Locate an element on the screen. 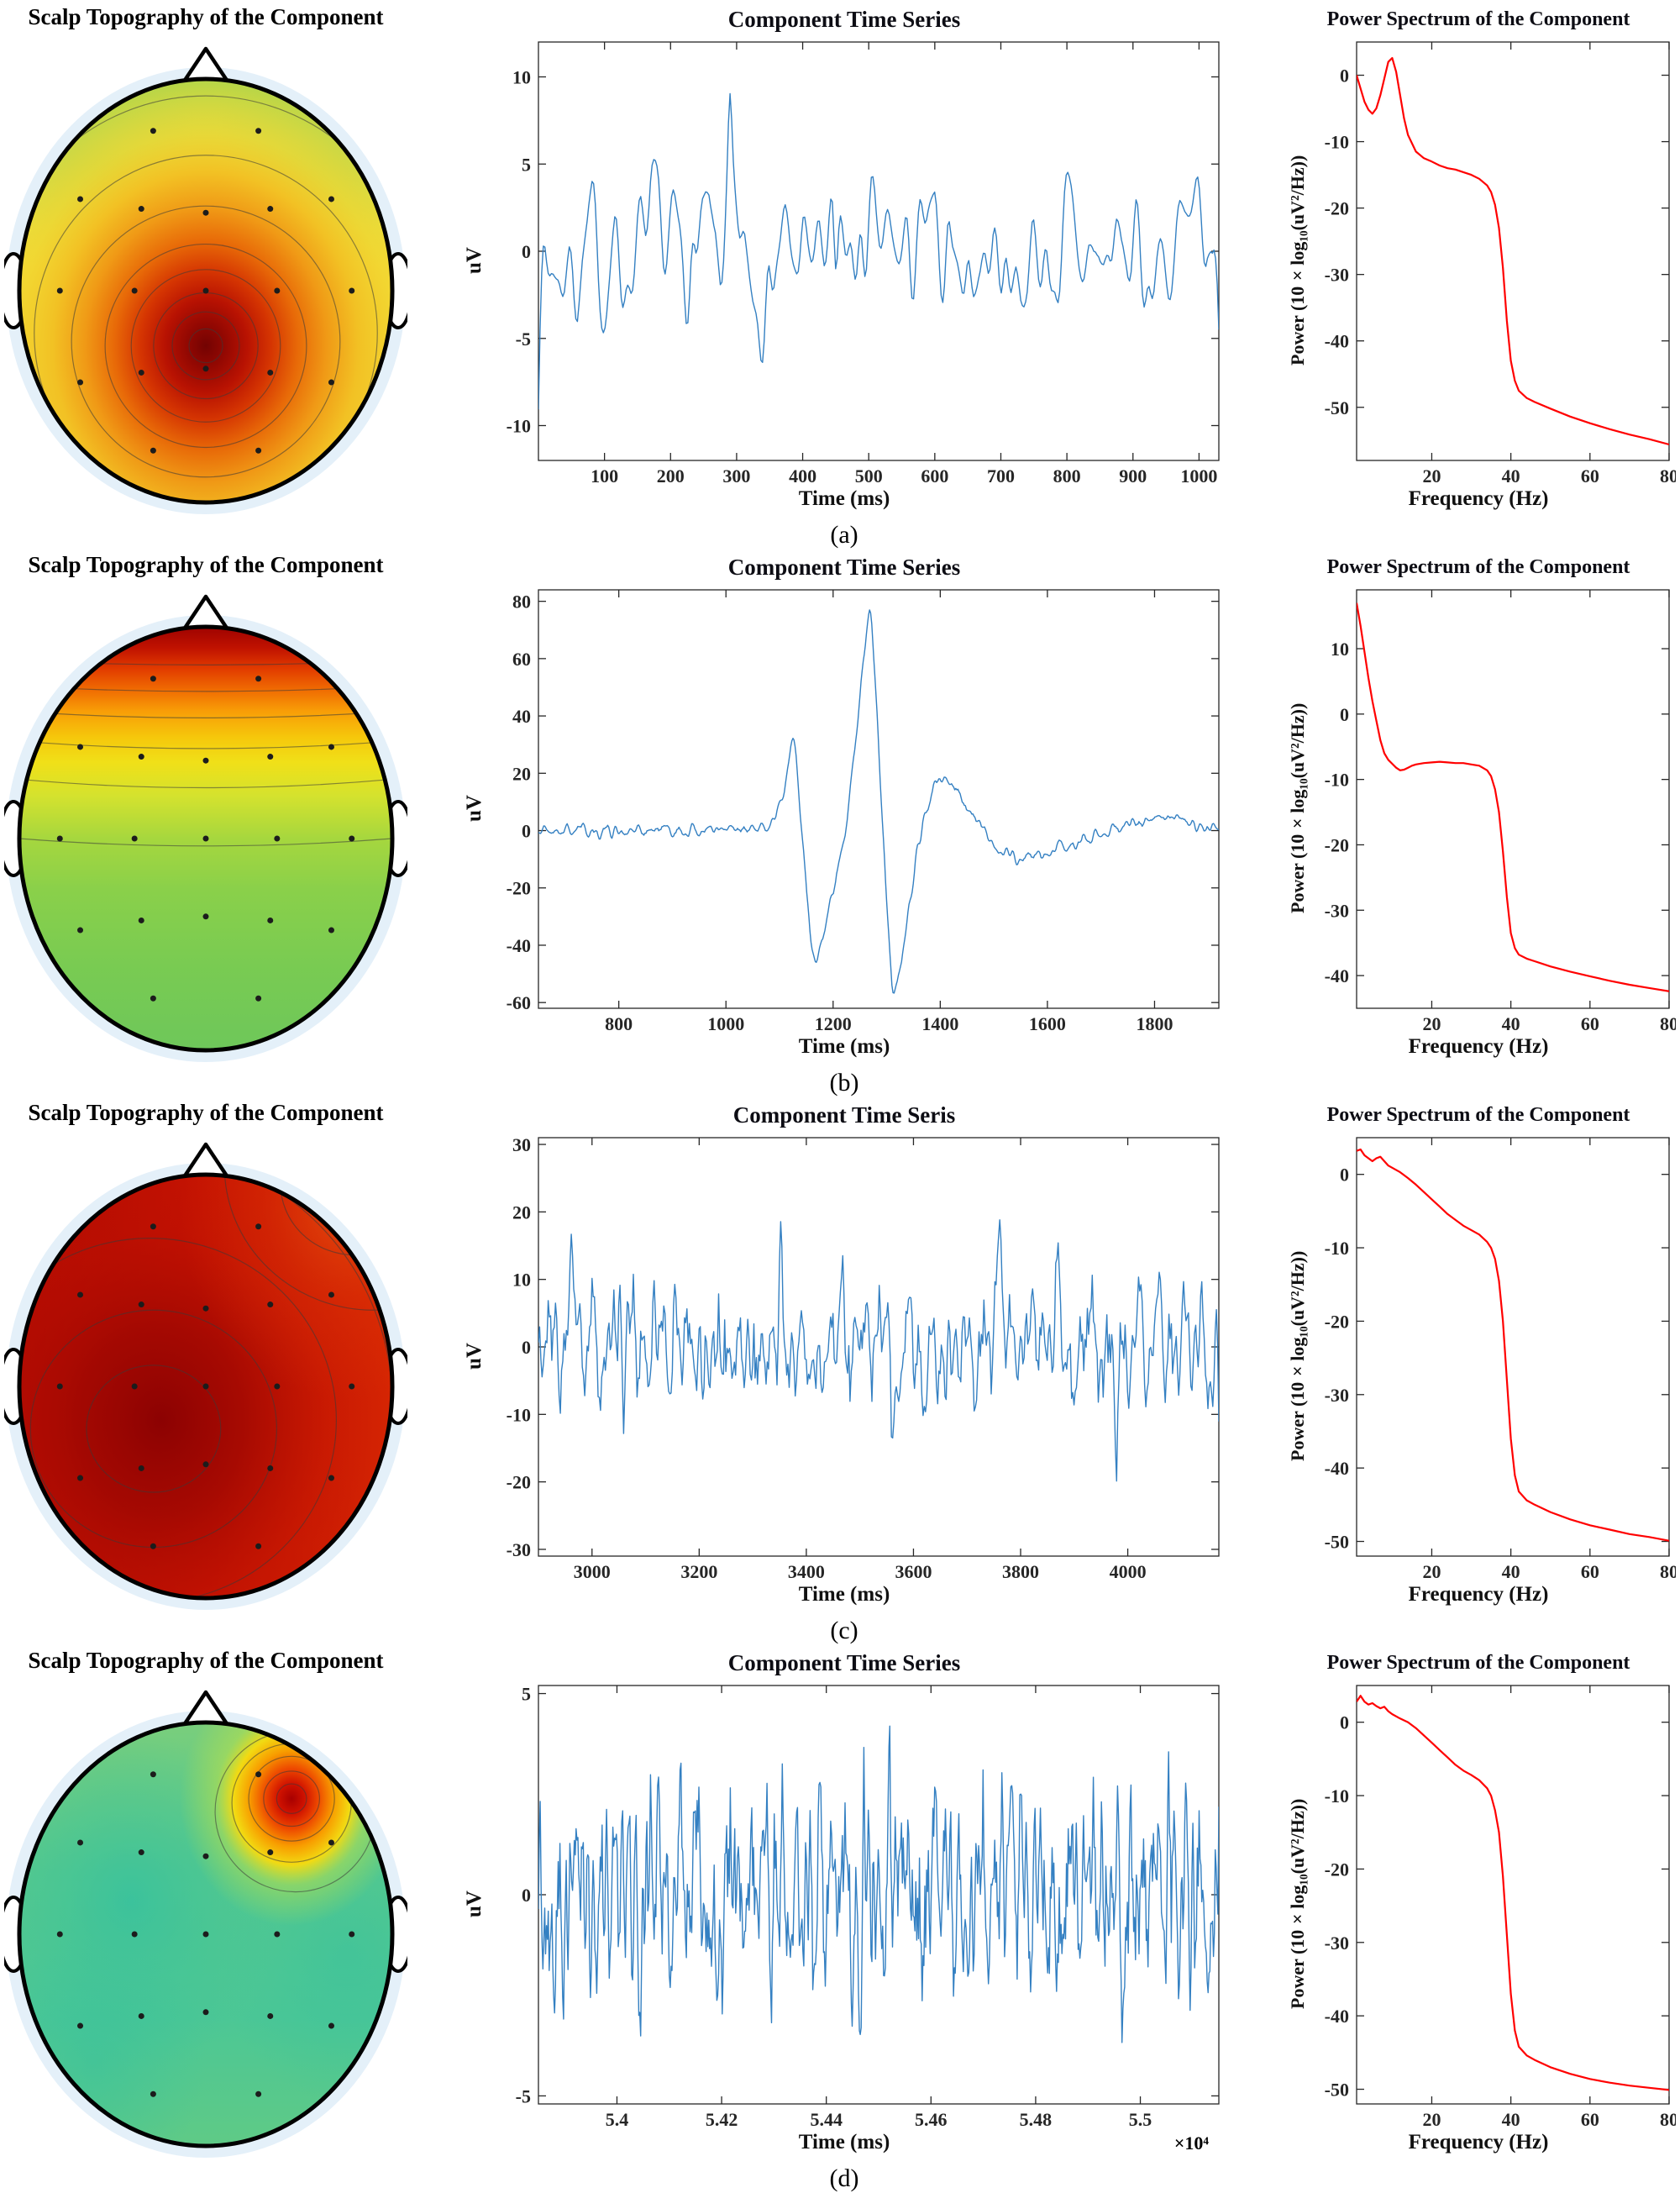 The height and width of the screenshot is (2193, 1680). svg-text: -60 is located at coordinates (519, 1003).